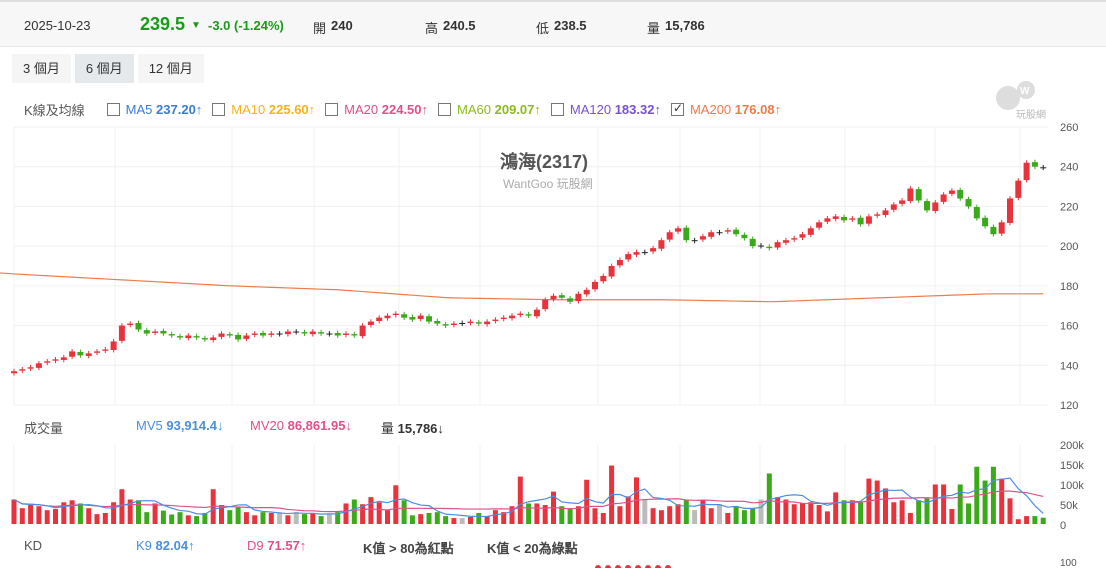 This screenshot has height=569, width=1106. Describe the element at coordinates (376, 109) in the screenshot. I see `legend-ma20: MA20 224.50↑` at that location.